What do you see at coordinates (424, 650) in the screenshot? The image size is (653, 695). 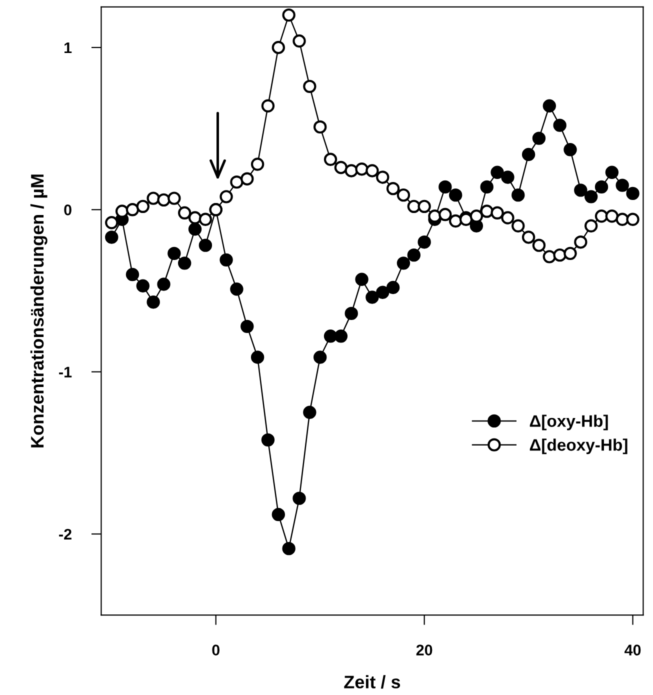 I see `x-tick-label: 20` at bounding box center [424, 650].